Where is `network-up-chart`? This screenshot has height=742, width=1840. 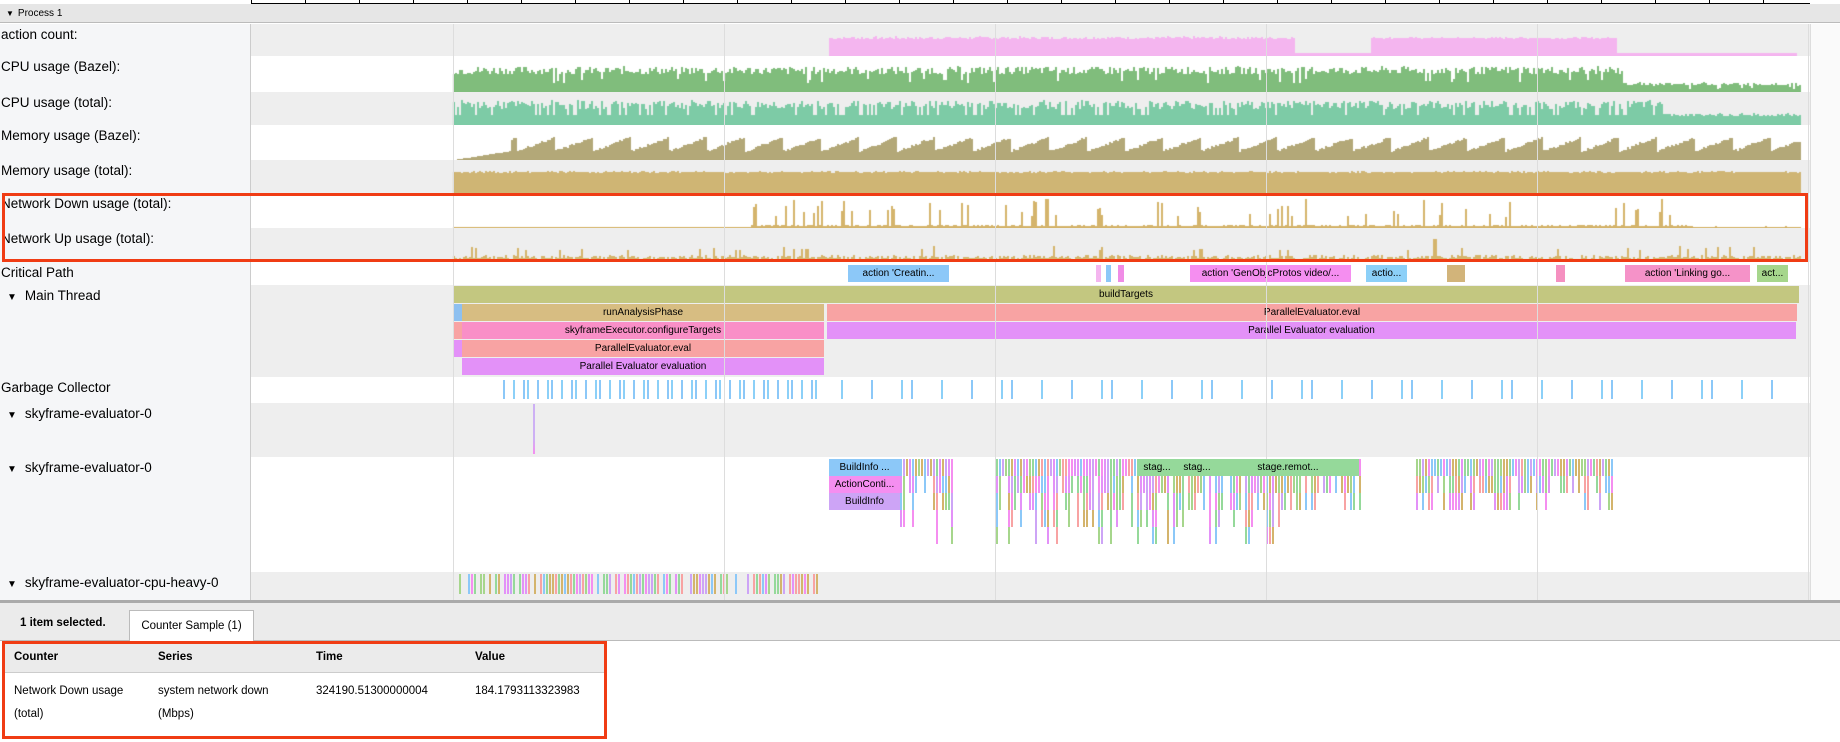 network-up-chart is located at coordinates (1030, 245).